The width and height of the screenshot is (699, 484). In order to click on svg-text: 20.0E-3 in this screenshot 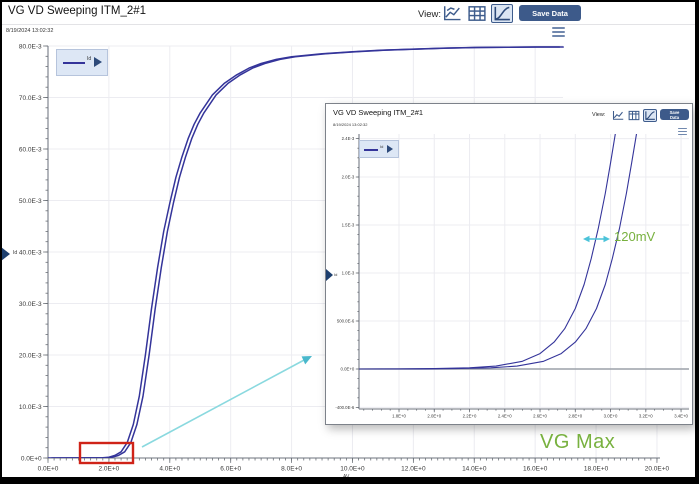, I will do `click(30, 355)`.